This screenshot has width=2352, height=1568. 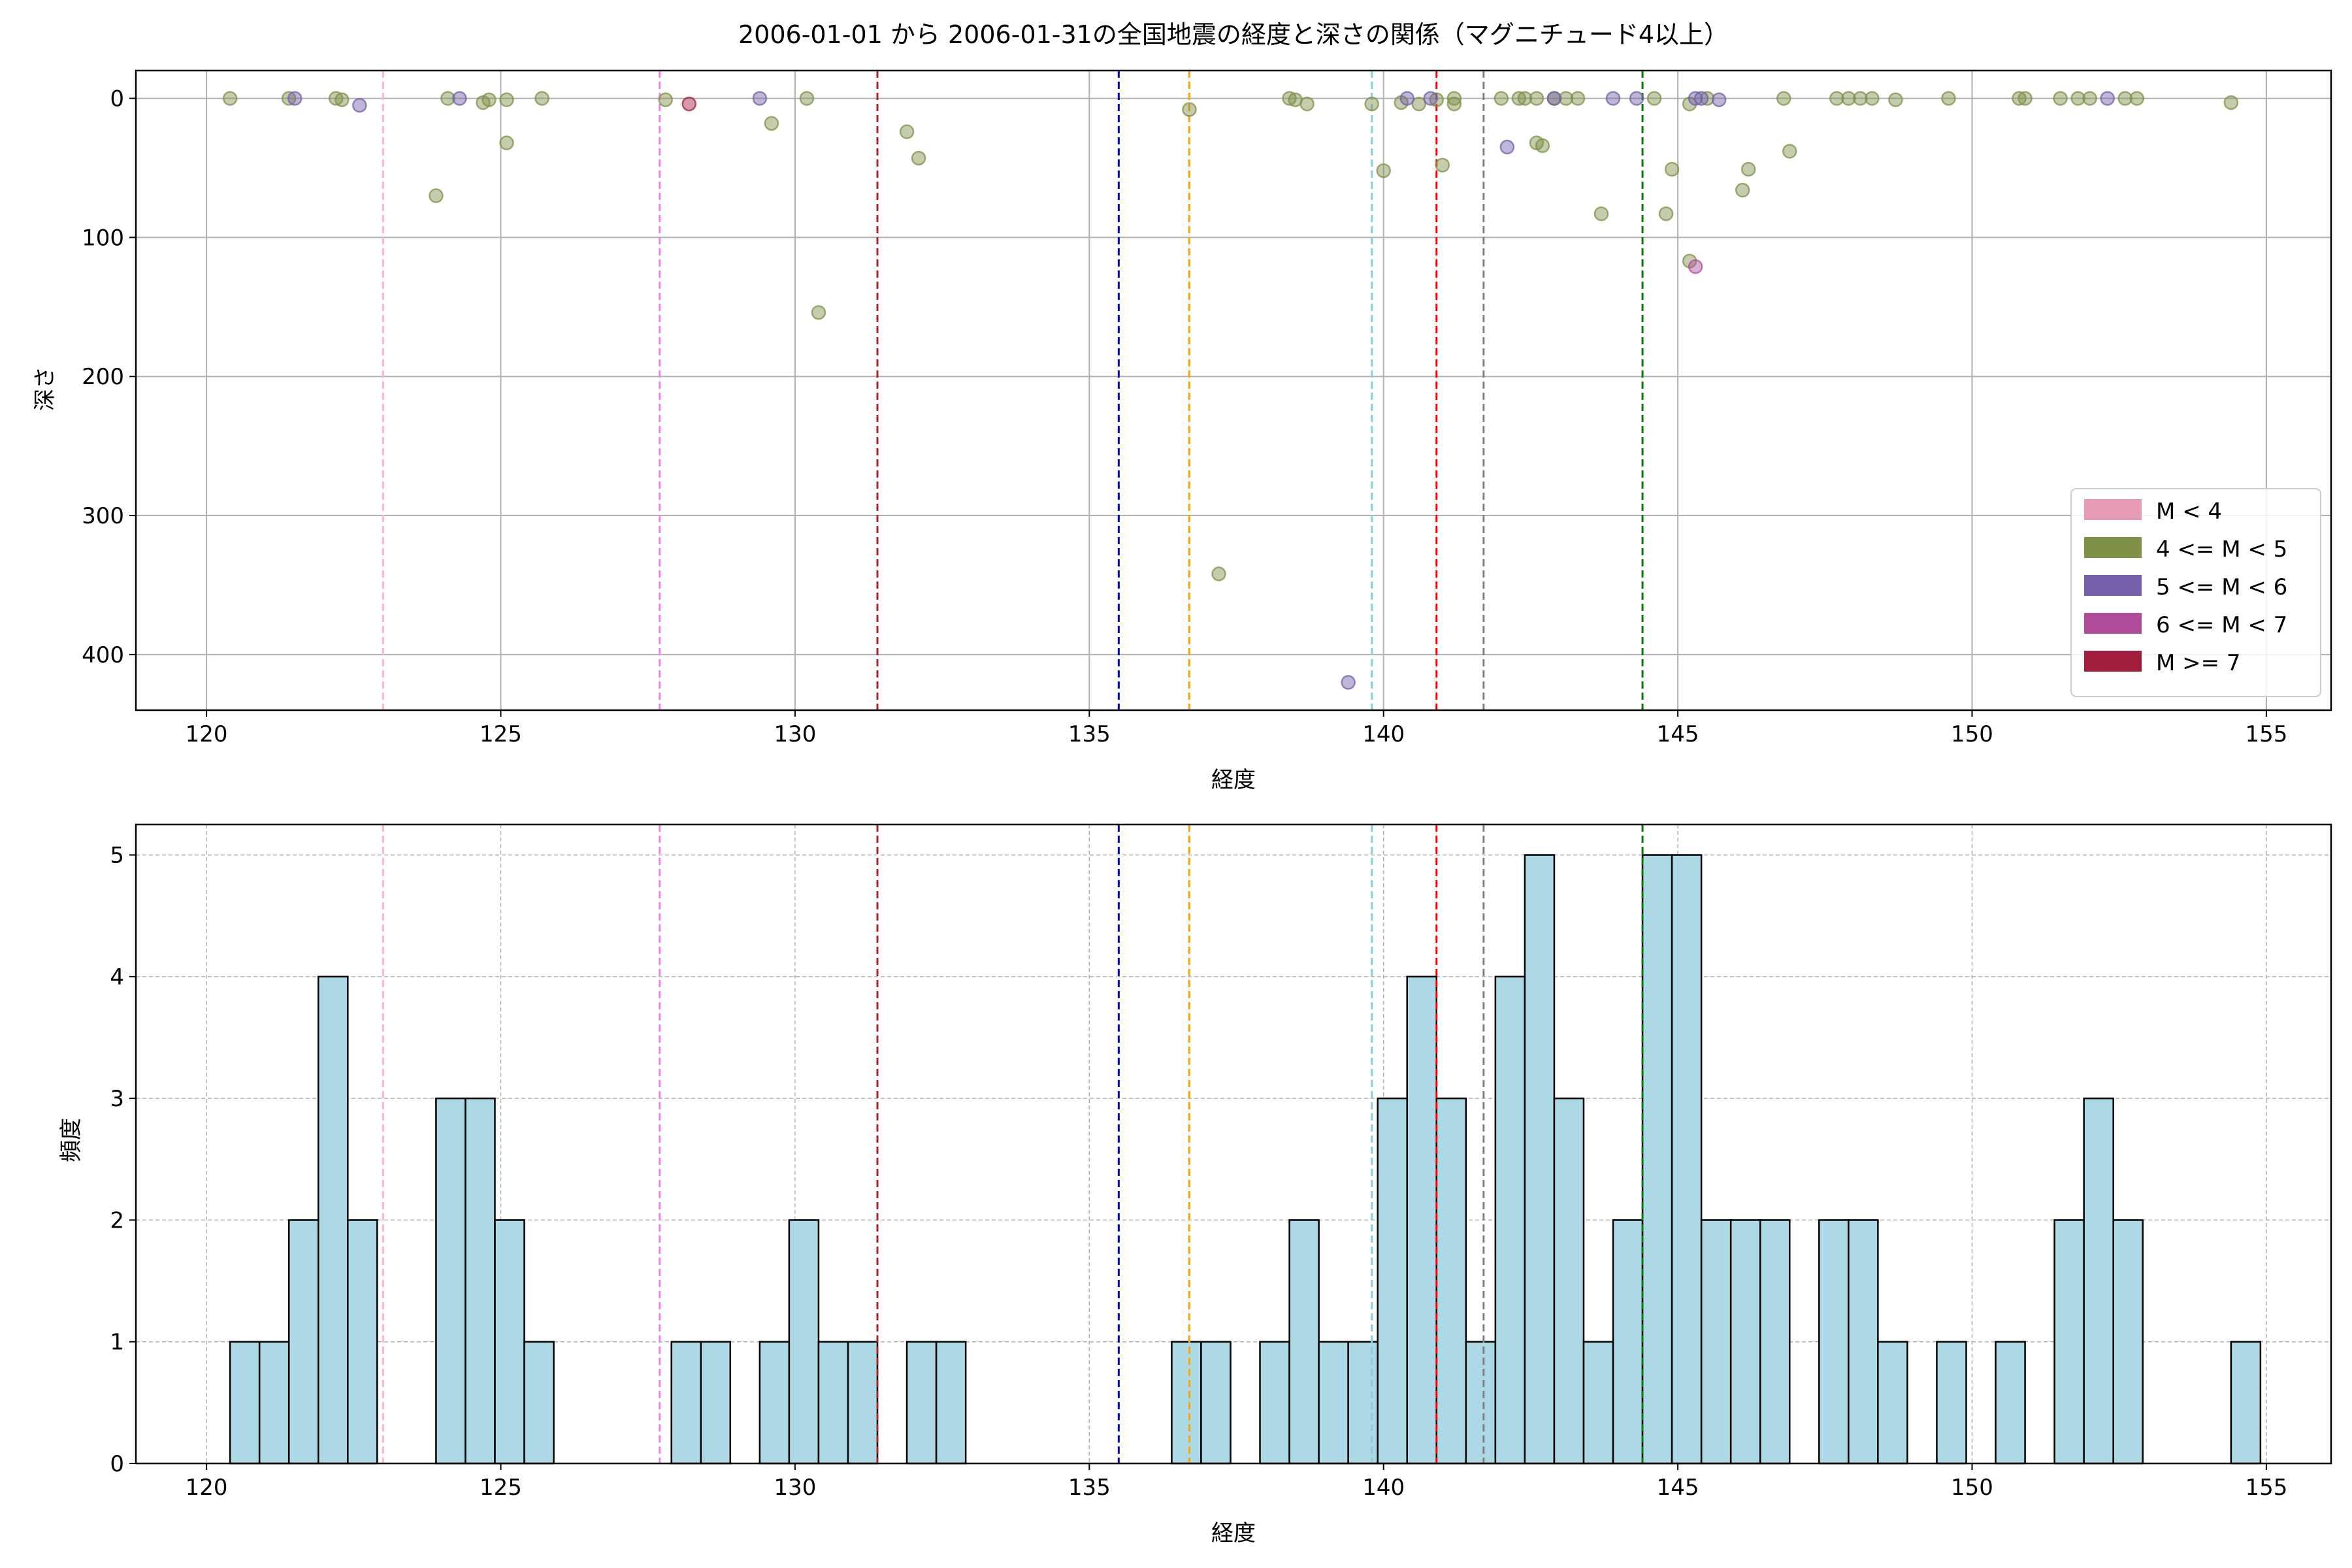 What do you see at coordinates (795, 734) in the screenshot?
I see `scatter-x-tick-label: 130` at bounding box center [795, 734].